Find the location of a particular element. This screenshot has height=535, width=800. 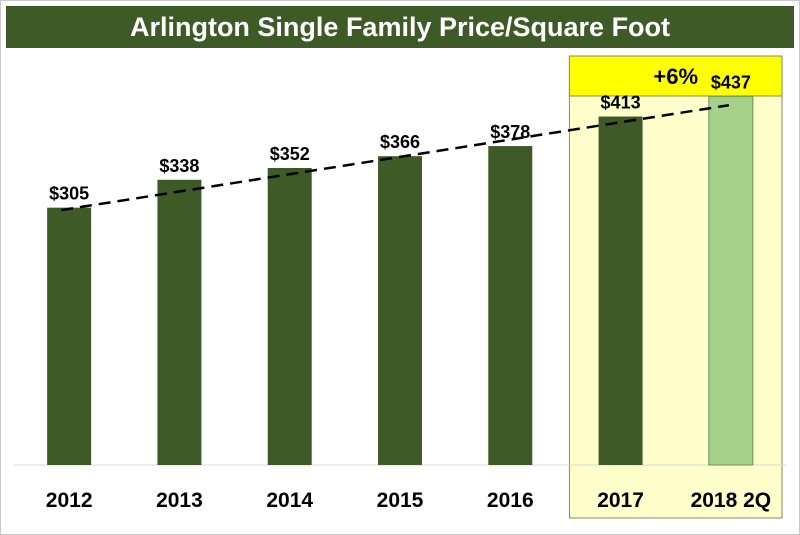

value-label: $378 is located at coordinates (510, 132).